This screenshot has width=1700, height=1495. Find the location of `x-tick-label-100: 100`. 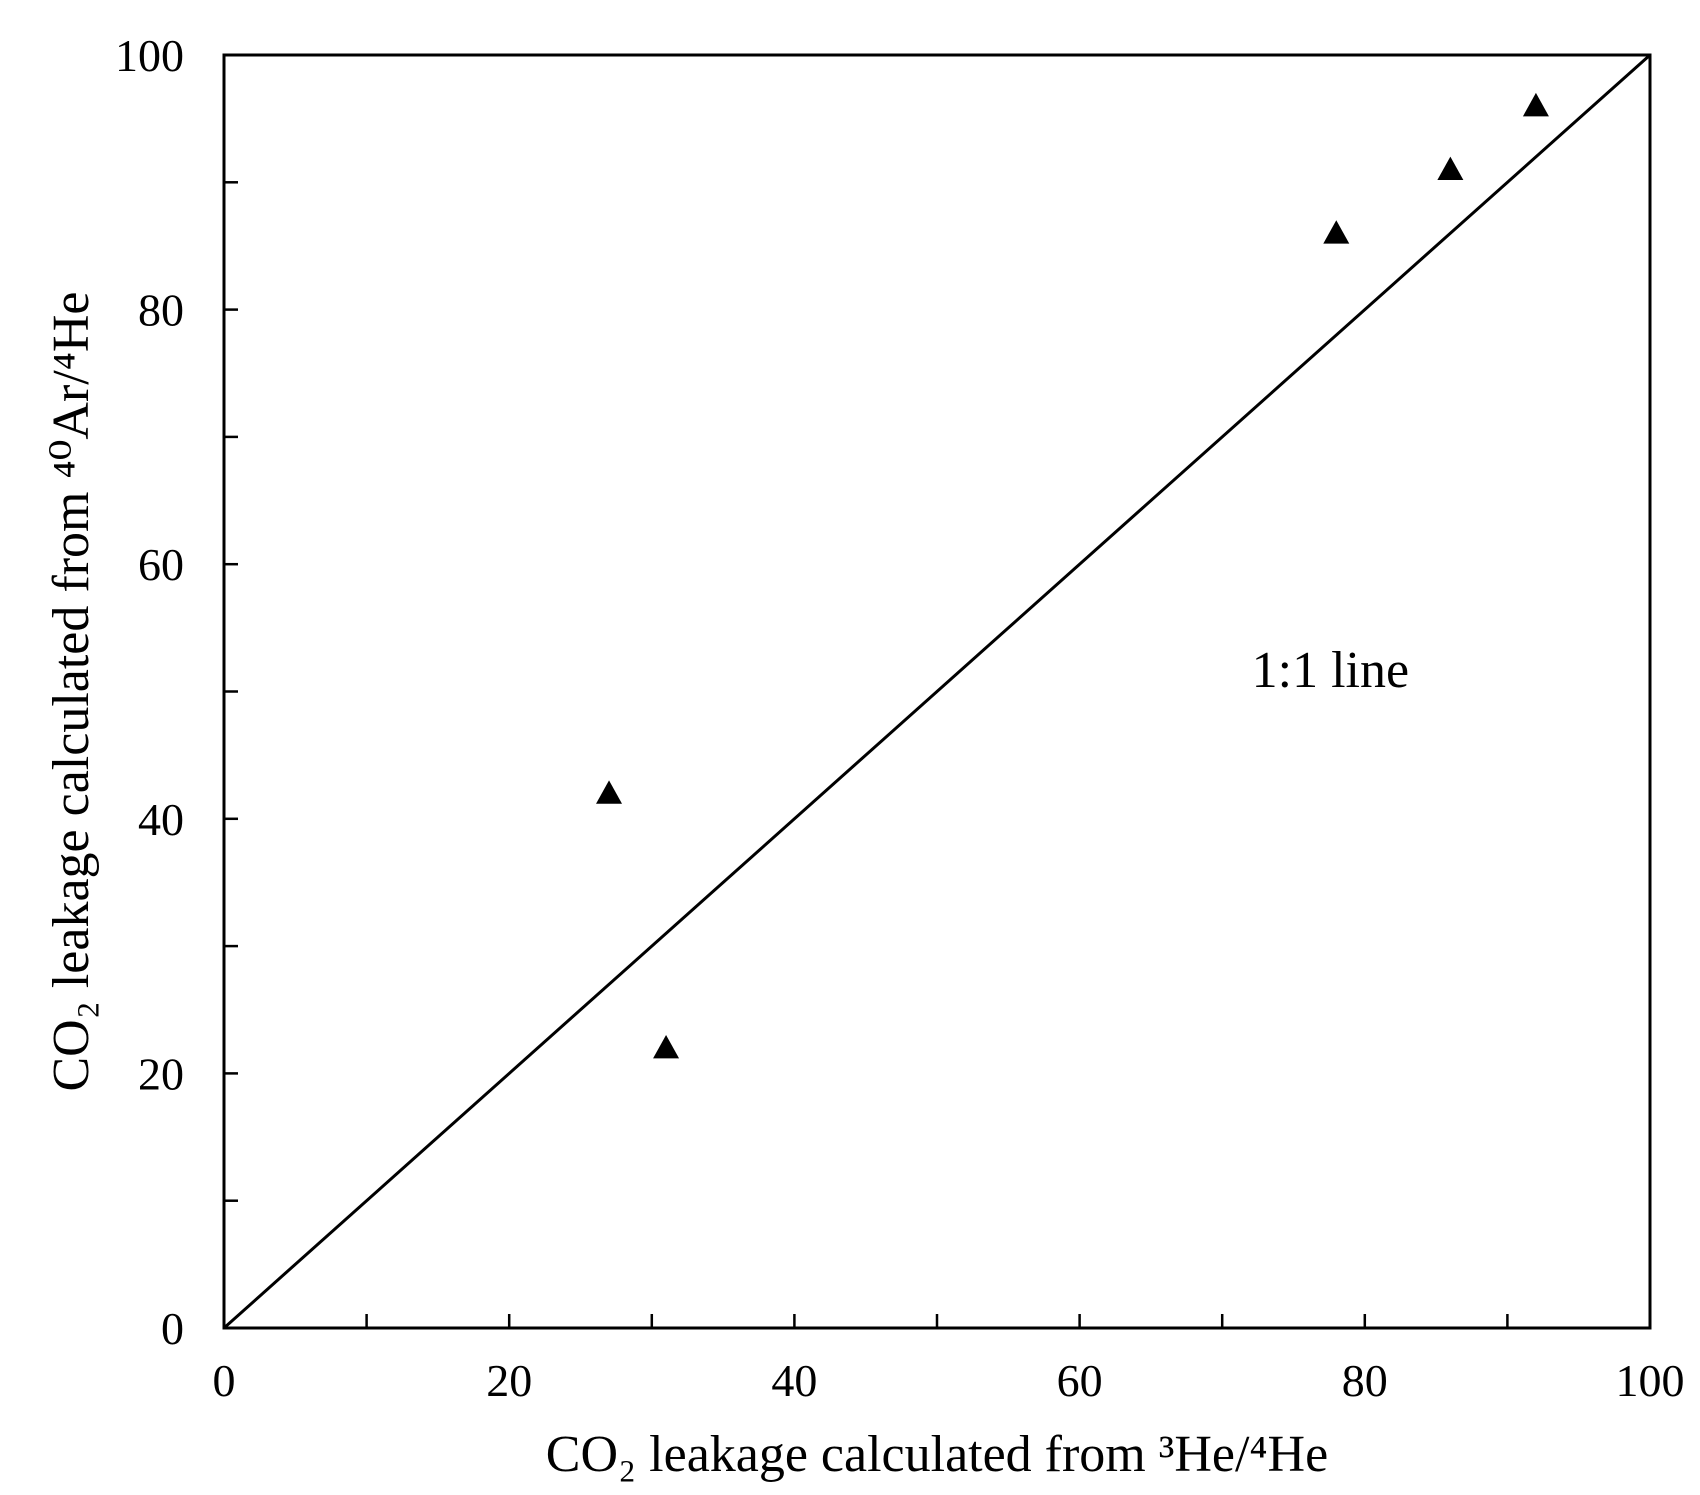

x-tick-label-100: 100 is located at coordinates (1650, 1380).